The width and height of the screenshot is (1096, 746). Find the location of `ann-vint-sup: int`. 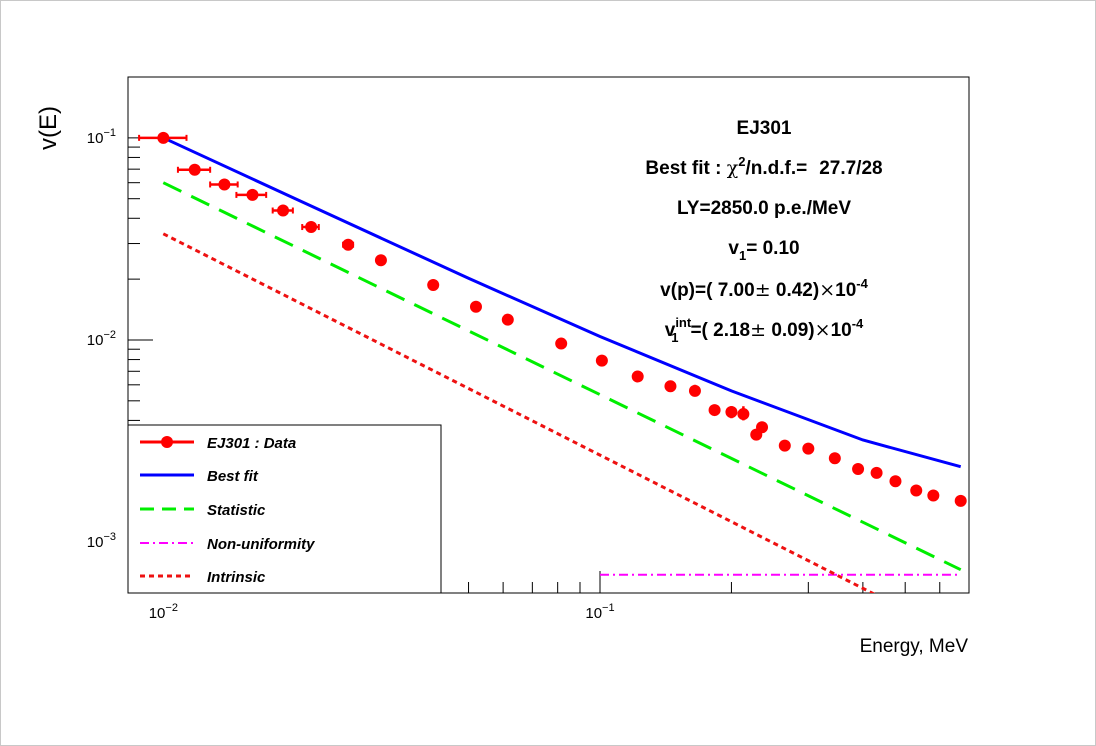

ann-vint-sup: int is located at coordinates (683, 322).